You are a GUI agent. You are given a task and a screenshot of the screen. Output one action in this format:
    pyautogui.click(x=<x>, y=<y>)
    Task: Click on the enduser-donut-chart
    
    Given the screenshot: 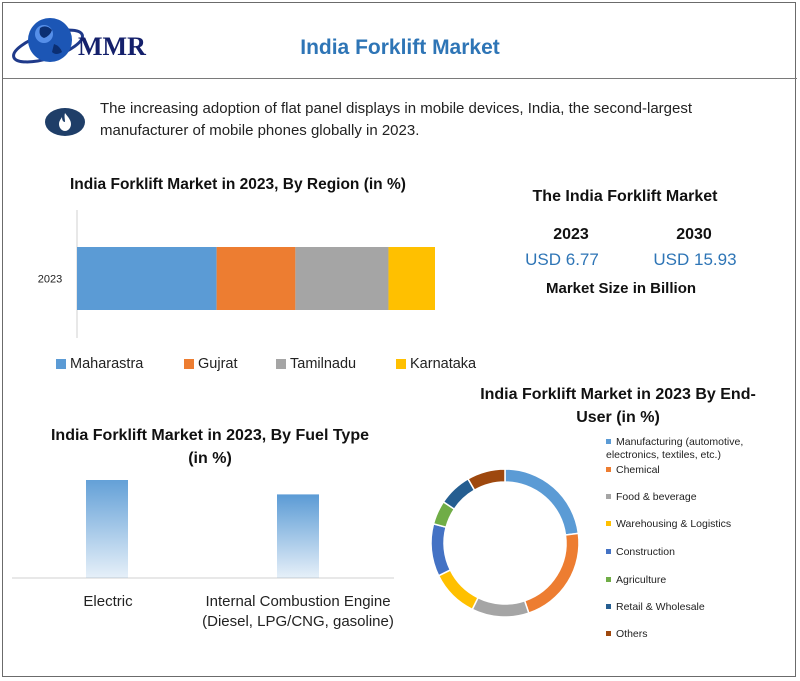 What is the action you would take?
    pyautogui.click(x=505, y=543)
    